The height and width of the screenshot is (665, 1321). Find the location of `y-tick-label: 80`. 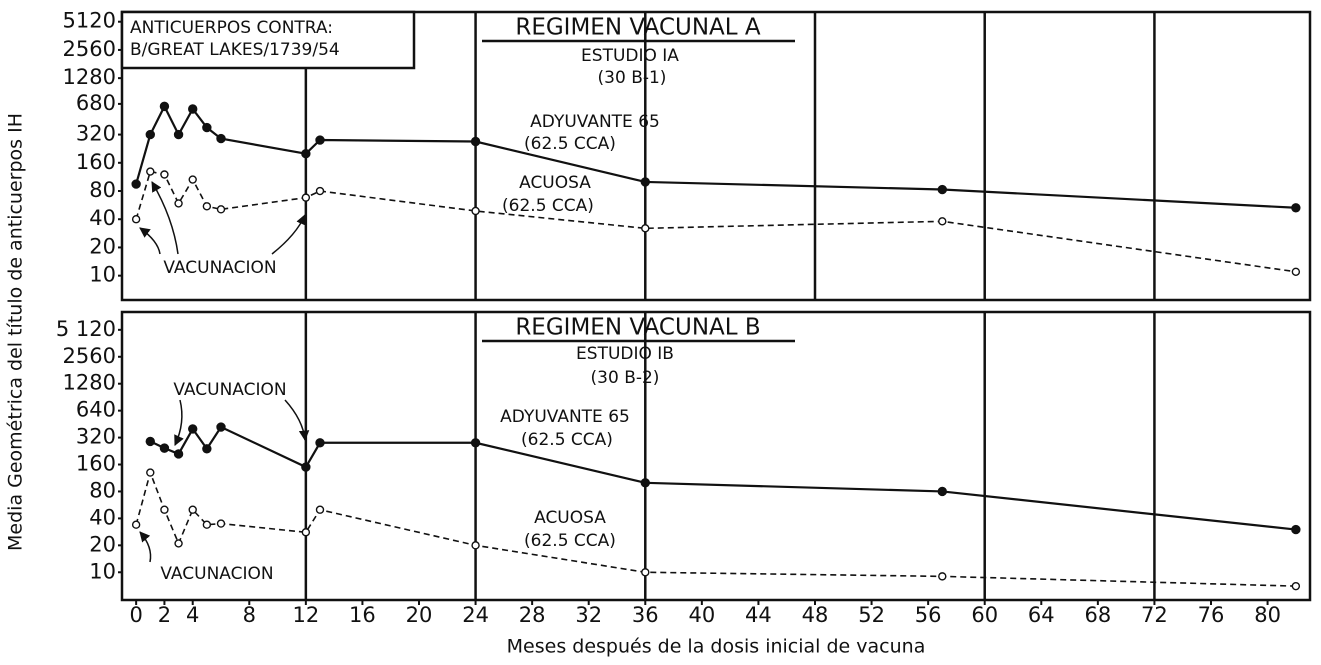

y-tick-label: 80 is located at coordinates (102, 490).